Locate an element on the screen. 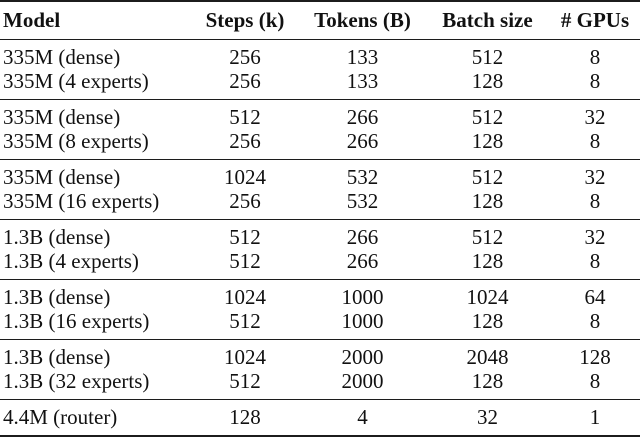 The image size is (640, 445). cell-gpus: 1 is located at coordinates (595, 417).